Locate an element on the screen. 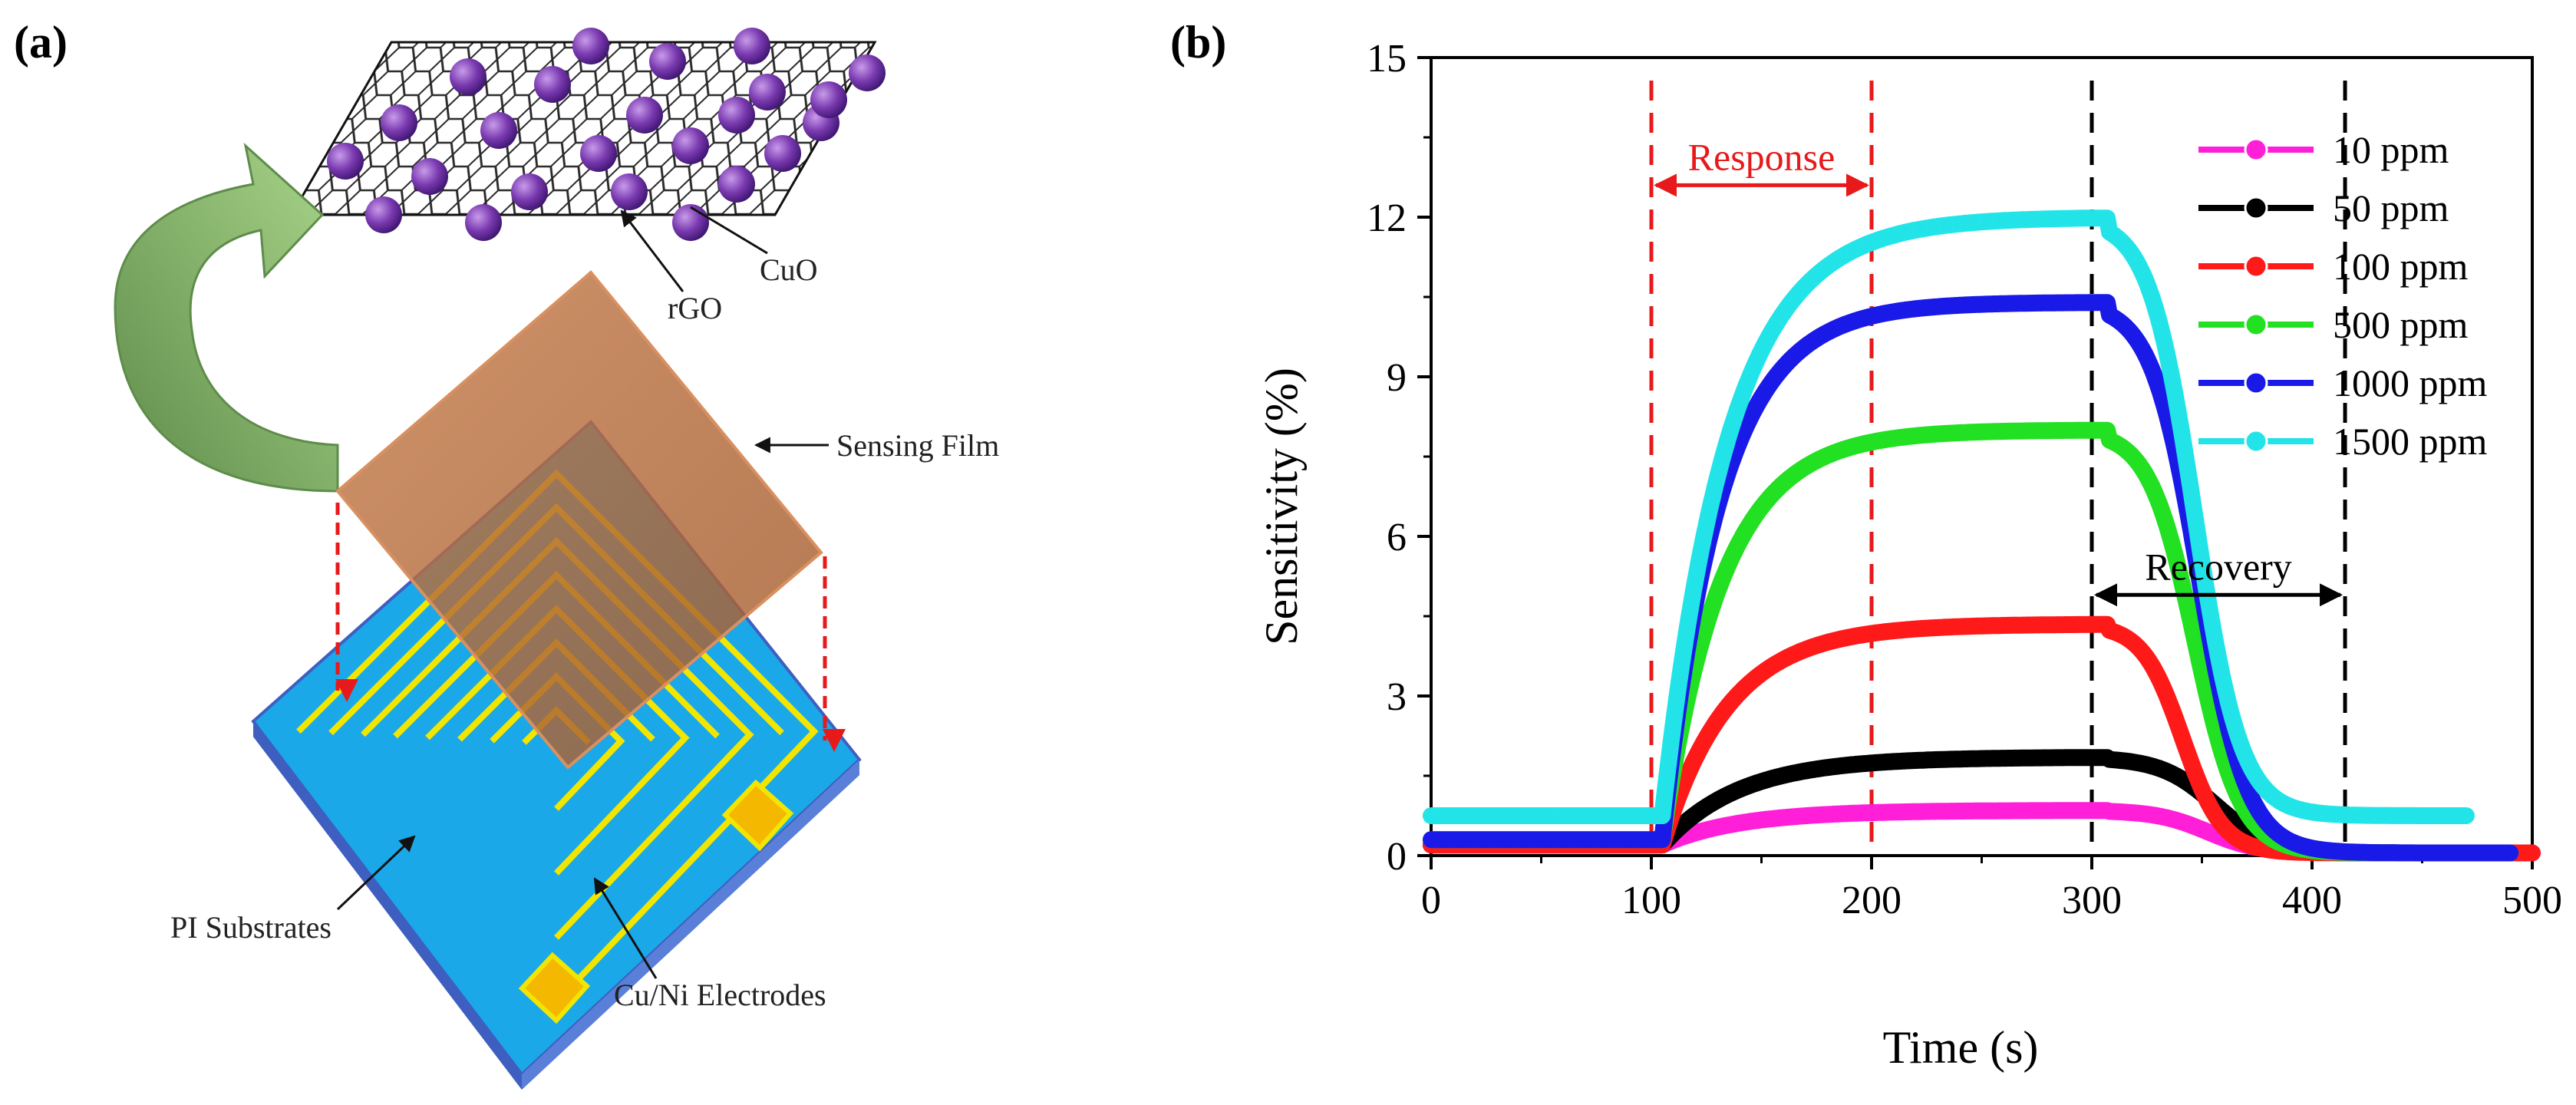  label-pi-substrates: PI Substrates is located at coordinates (250, 927).